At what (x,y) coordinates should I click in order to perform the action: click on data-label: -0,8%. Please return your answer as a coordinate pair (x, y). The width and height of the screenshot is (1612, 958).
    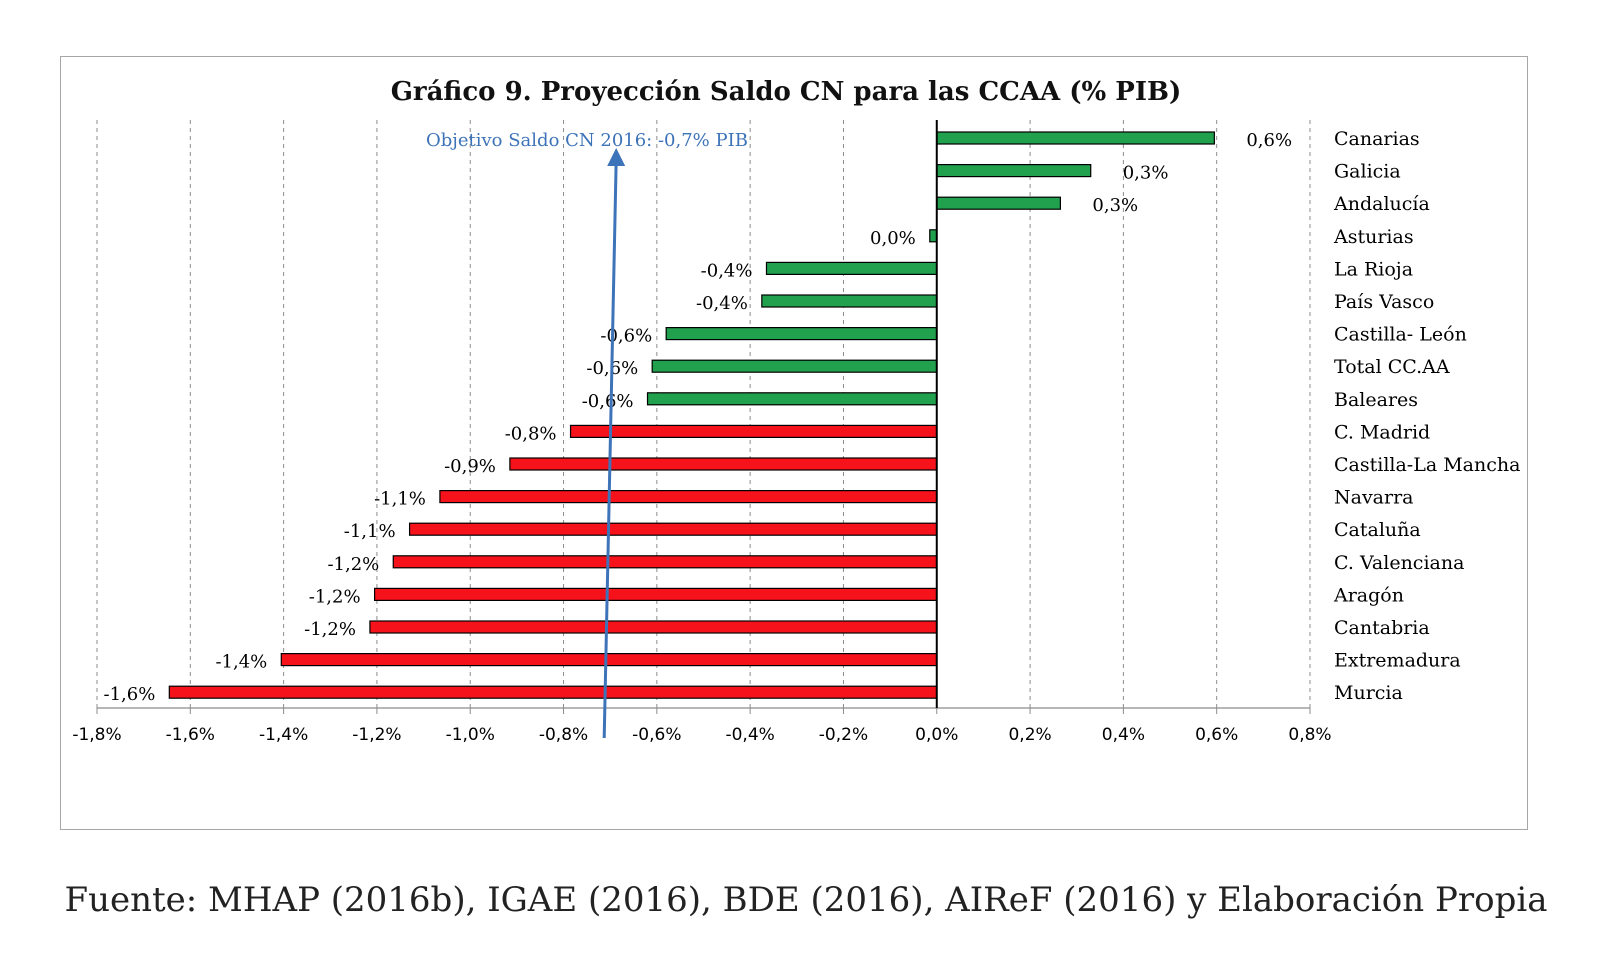
    Looking at the image, I should click on (531, 433).